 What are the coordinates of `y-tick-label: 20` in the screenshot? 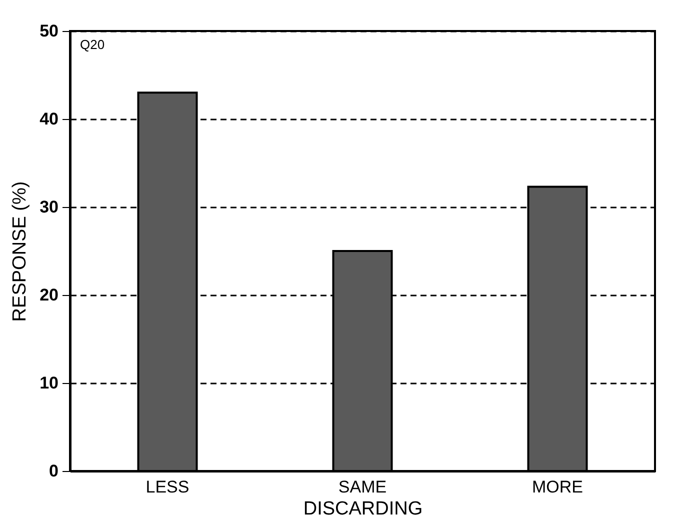 It's located at (49, 295).